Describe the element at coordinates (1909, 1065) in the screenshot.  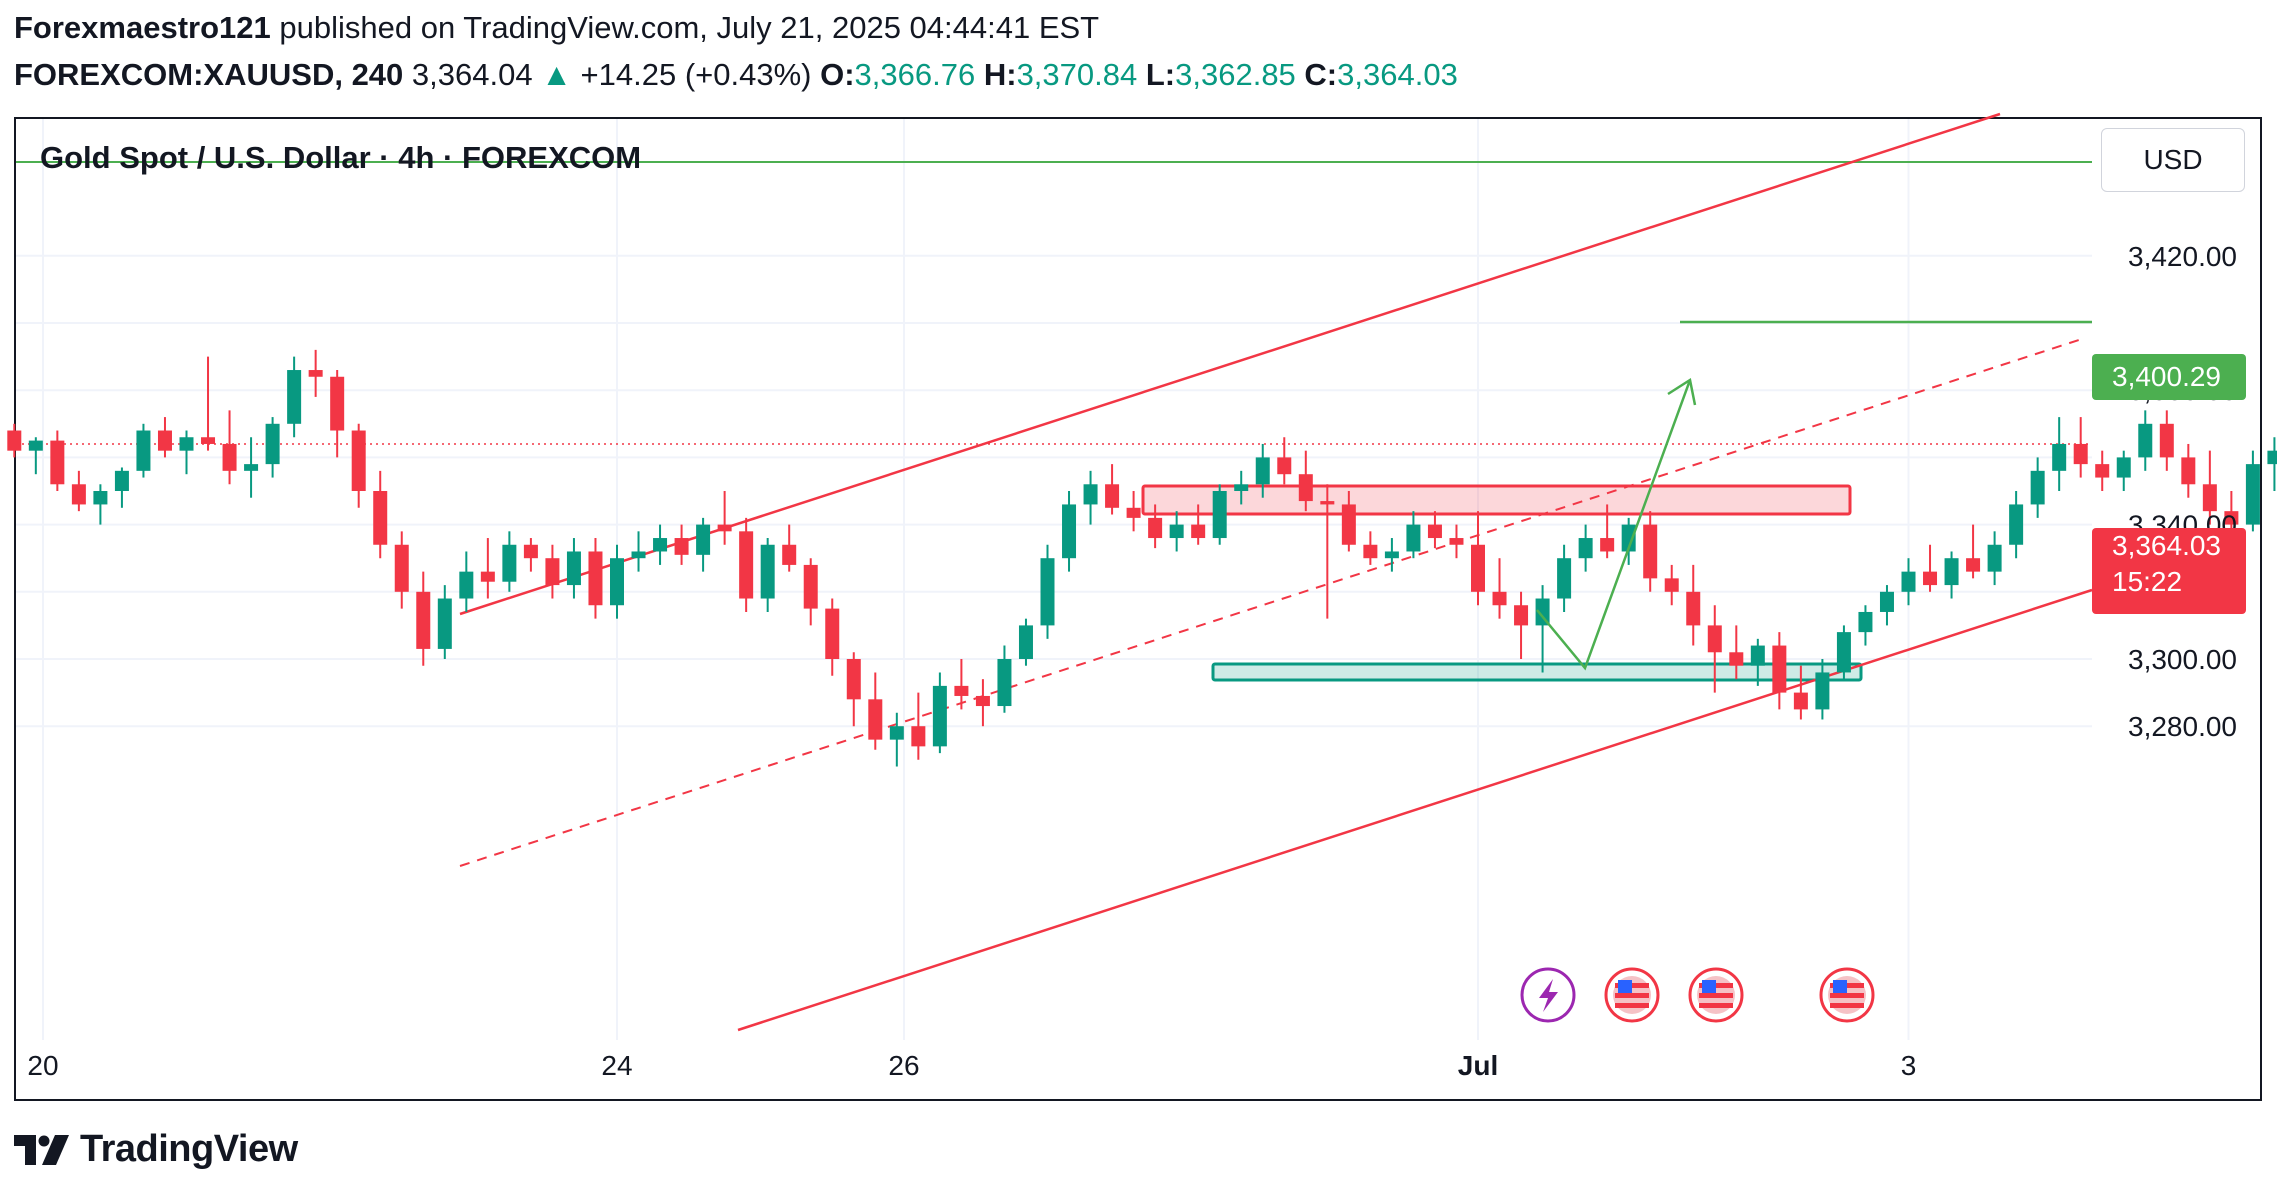
I see `x-tick-label: 3` at that location.